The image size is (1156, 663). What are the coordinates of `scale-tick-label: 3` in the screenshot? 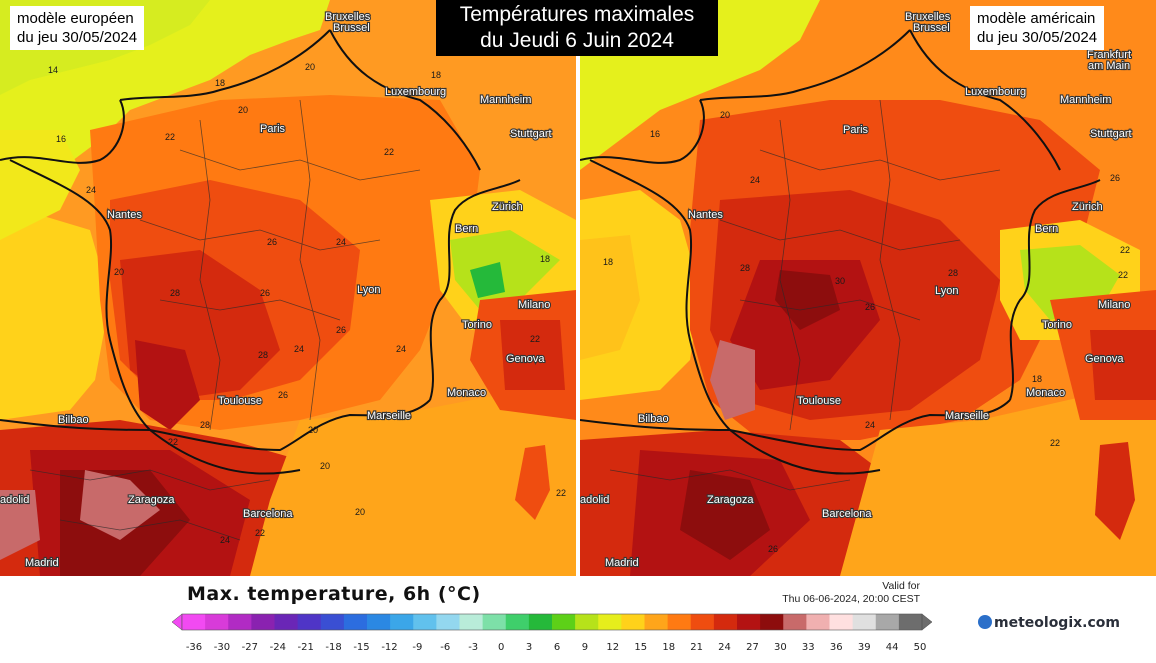 It's located at (529, 647).